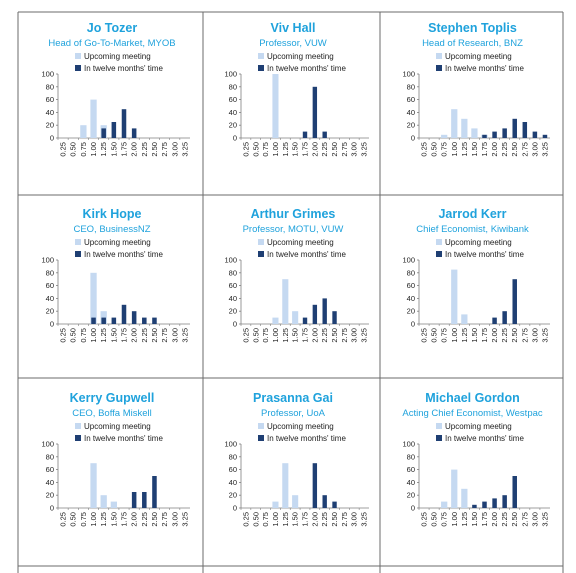 Image resolution: width=576 pixels, height=573 pixels. What do you see at coordinates (439, 56) in the screenshot?
I see `legend-swatch-upcoming` at bounding box center [439, 56].